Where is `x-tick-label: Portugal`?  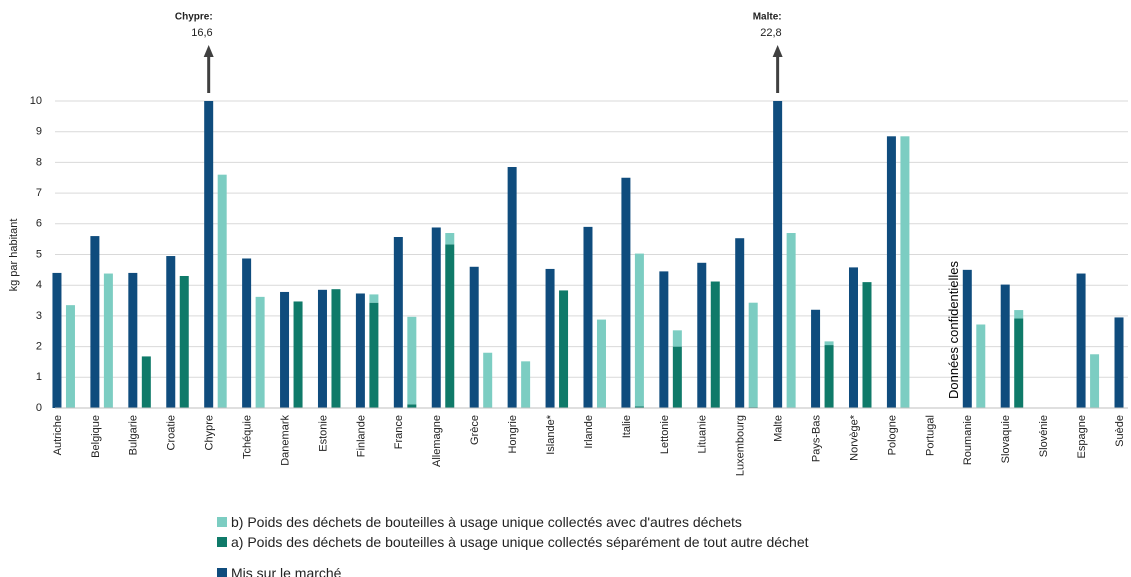
x-tick-label: Portugal is located at coordinates (930, 435).